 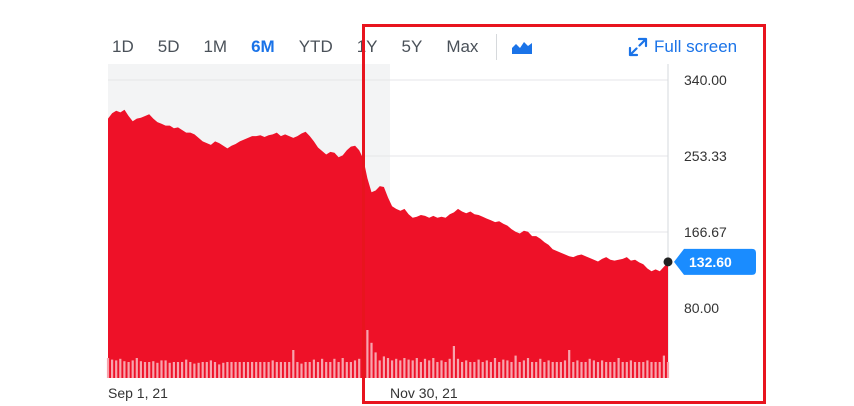 What do you see at coordinates (263, 47) in the screenshot?
I see `range-button-6m: 6M` at bounding box center [263, 47].